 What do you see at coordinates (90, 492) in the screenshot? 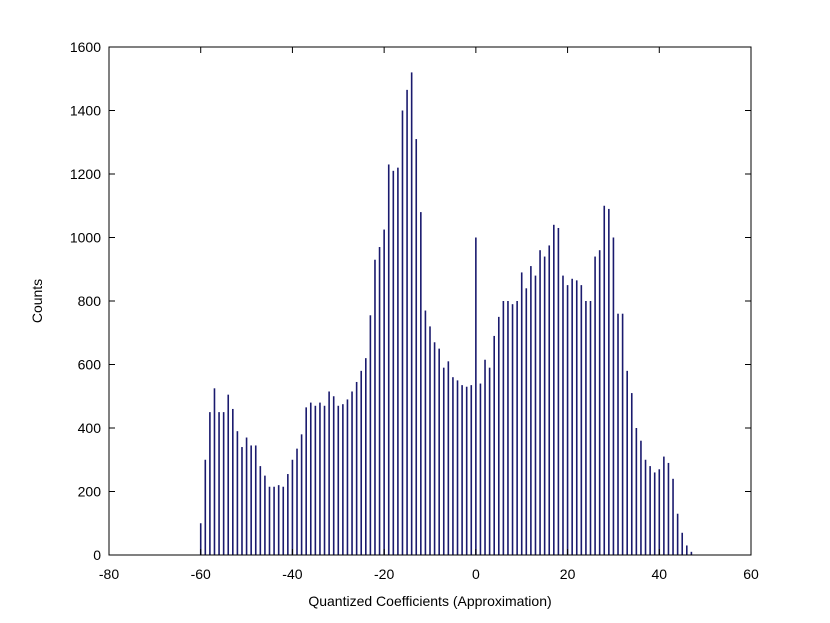
I see `y-tick-label: 200` at bounding box center [90, 492].